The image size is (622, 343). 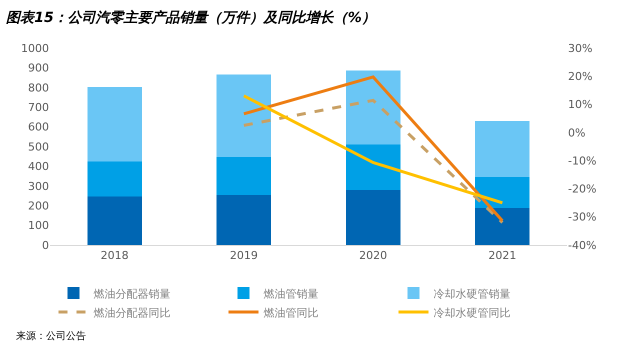 What do you see at coordinates (580, 105) in the screenshot?
I see `y2-tick-label: 10%` at bounding box center [580, 105].